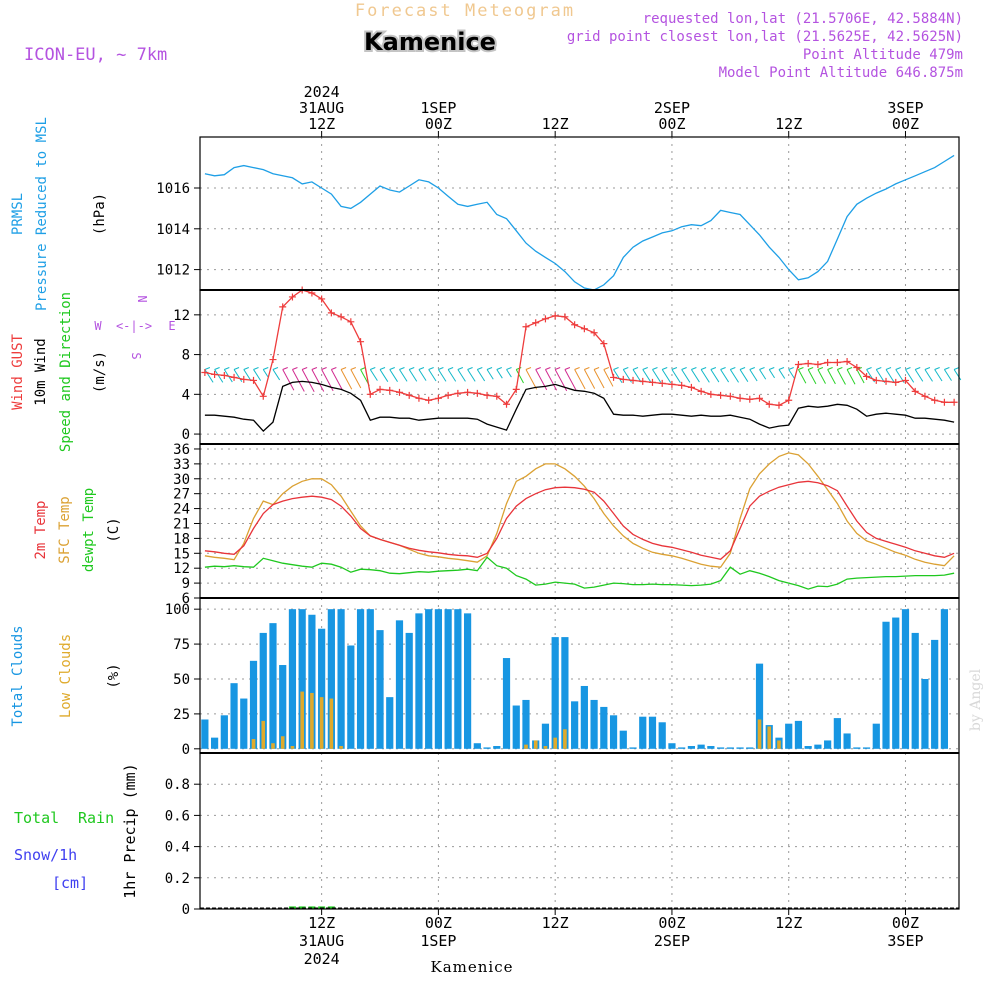 The width and height of the screenshot is (1000, 1000). I want to click on time-label-top: 12Z, so click(321, 124).